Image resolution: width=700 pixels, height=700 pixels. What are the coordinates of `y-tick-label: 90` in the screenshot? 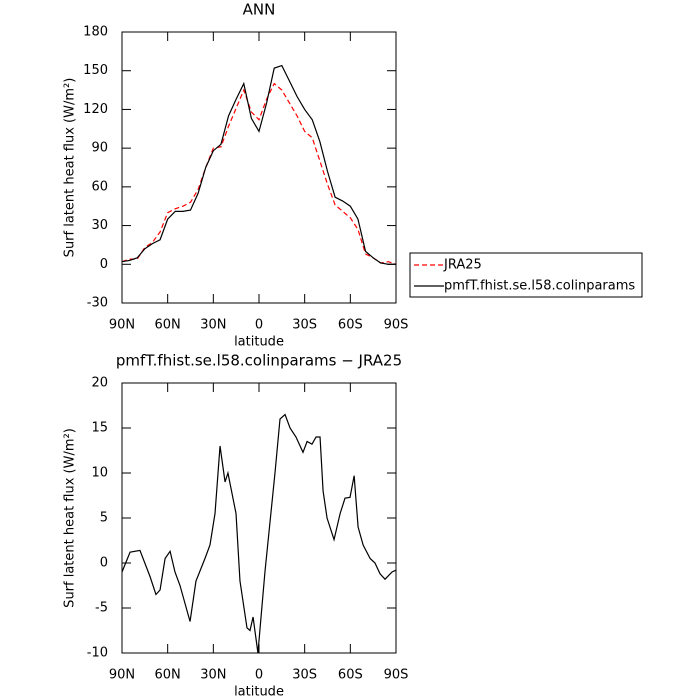 It's located at (99, 148).